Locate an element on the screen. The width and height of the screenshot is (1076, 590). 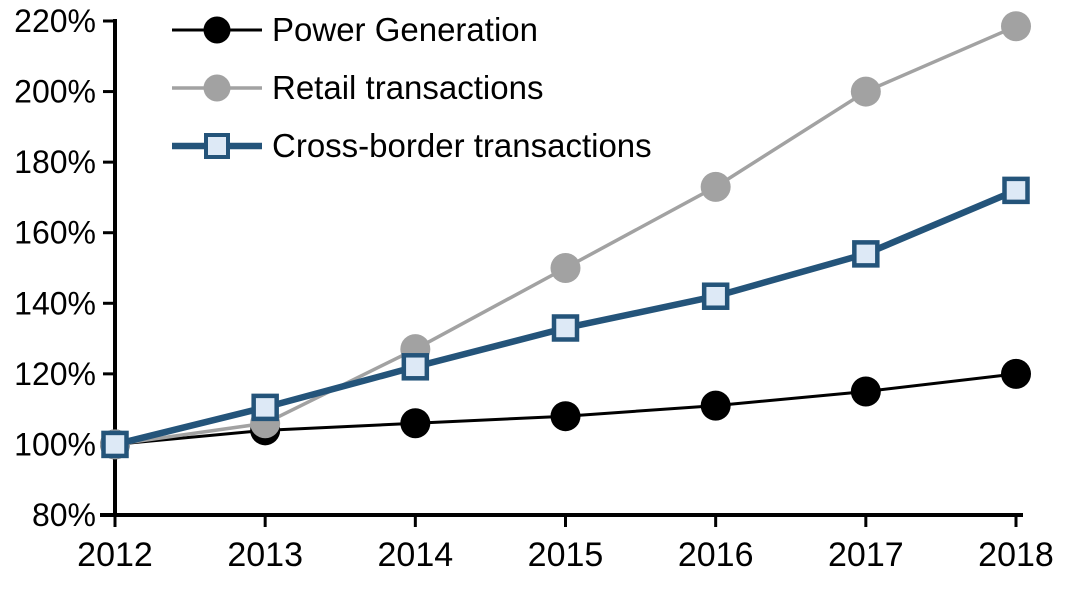
legend-sample-power-generation-icon is located at coordinates (217, 30).